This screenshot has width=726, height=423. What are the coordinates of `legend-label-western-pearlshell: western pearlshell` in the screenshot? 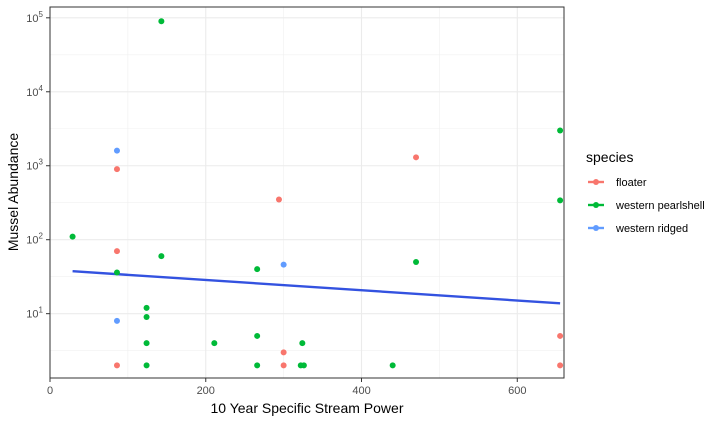 It's located at (660, 206).